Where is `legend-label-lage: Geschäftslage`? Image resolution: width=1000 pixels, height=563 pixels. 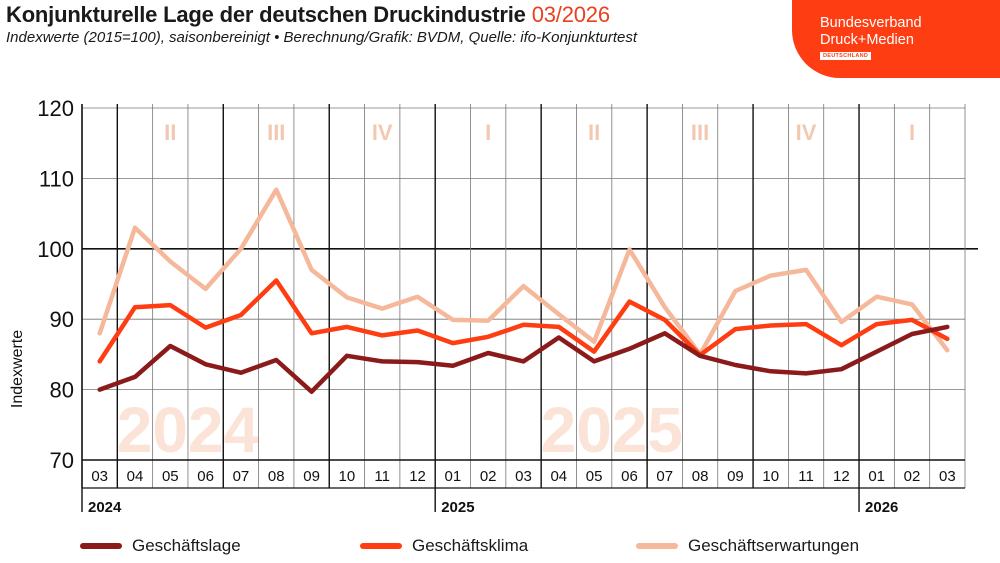
legend-label-lage: Geschäftslage is located at coordinates (186, 545).